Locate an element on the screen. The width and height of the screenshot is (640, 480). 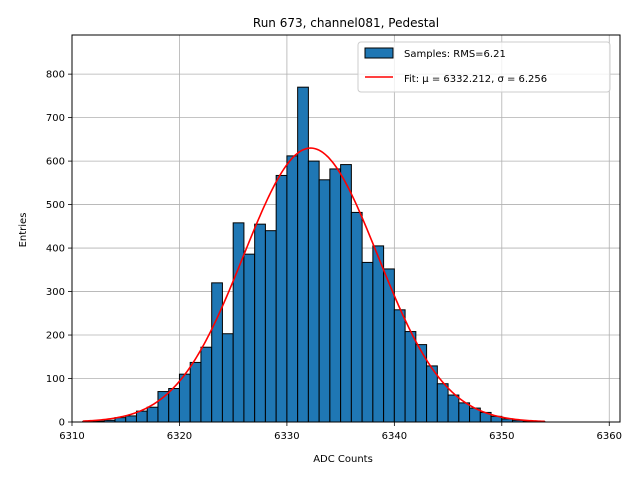
x-tick-label: 6310 is located at coordinates (71, 436).